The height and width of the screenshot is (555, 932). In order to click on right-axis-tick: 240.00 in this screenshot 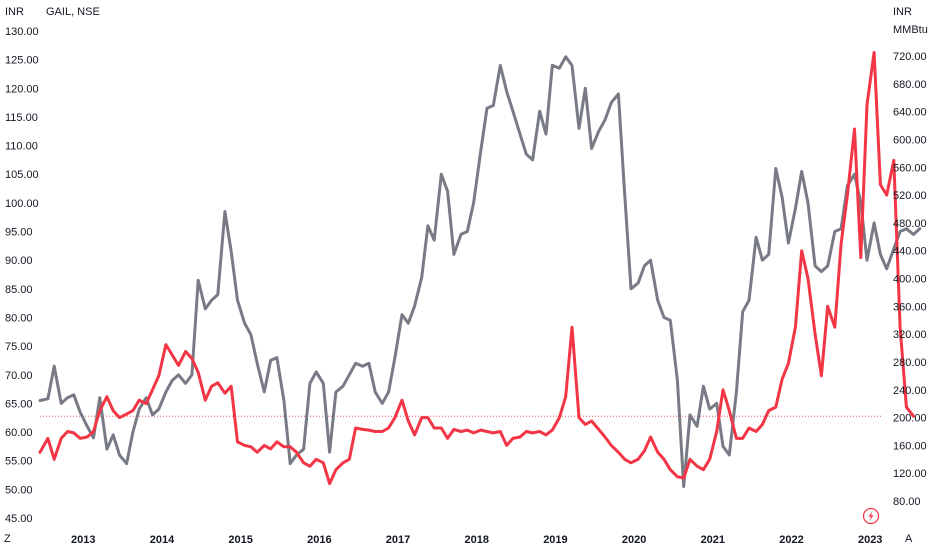, I will do `click(910, 391)`.